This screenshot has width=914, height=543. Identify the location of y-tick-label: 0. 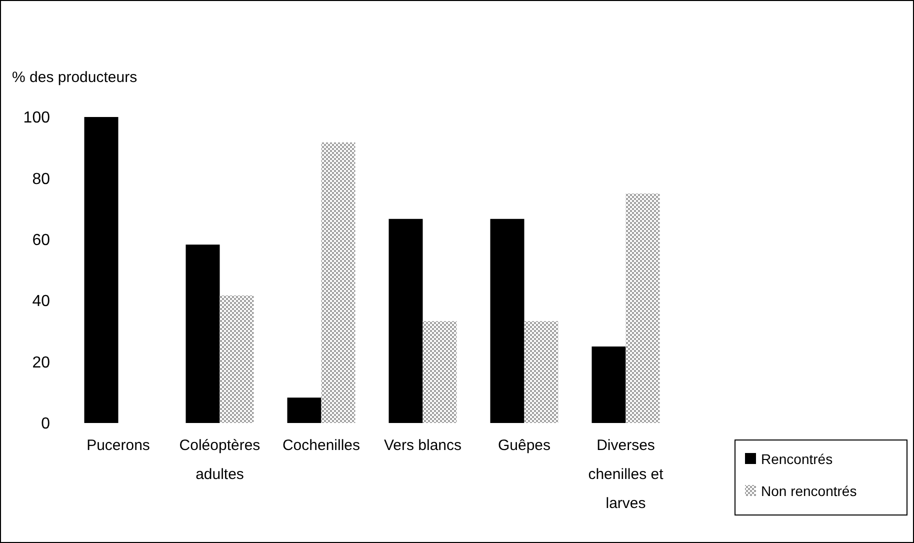
(45, 424).